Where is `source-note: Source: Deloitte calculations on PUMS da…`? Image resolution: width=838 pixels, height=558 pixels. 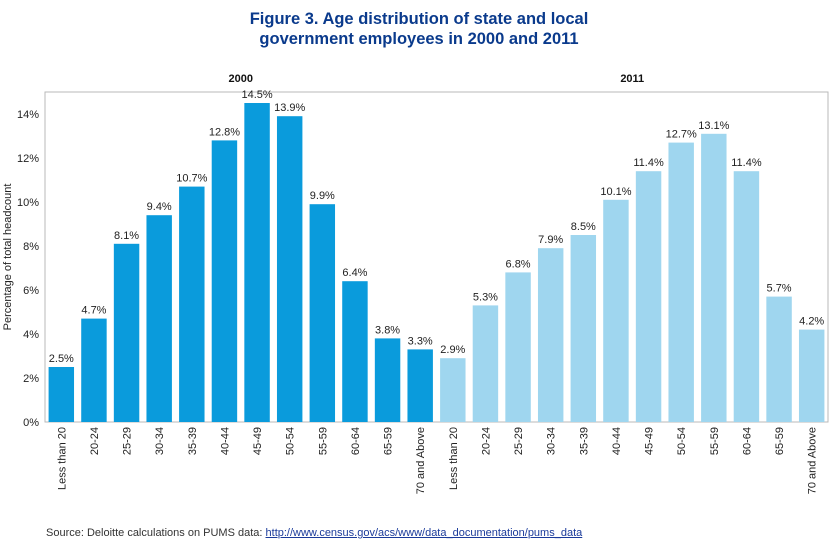
source-note: Source: Deloitte calculations on PUMS da… is located at coordinates (314, 533).